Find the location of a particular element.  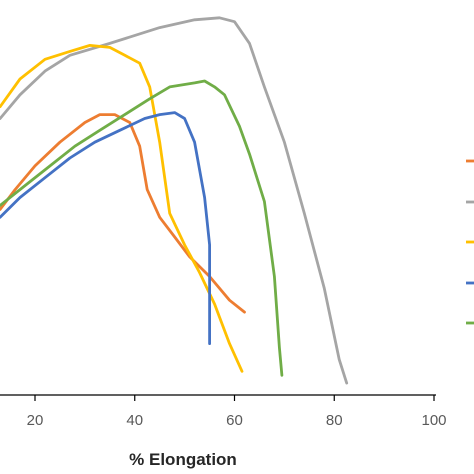

legend is located at coordinates (470, 242).